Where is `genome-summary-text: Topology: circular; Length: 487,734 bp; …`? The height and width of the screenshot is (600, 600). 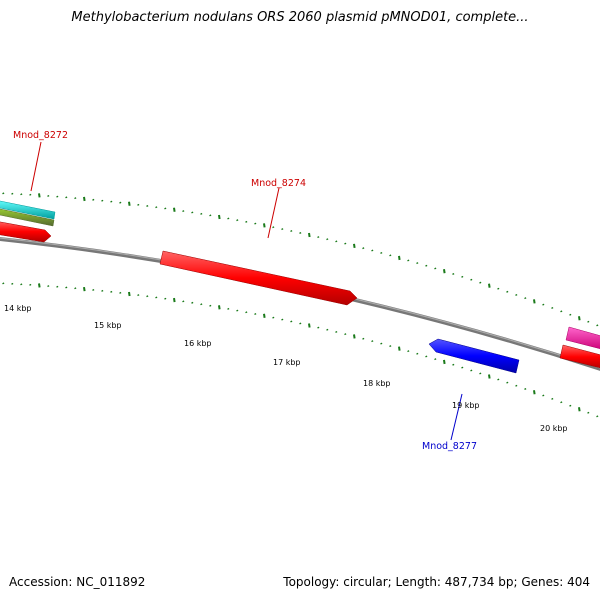
genome-summary-text: Topology: circular; Length: 487,734 bp; … is located at coordinates (436, 582).